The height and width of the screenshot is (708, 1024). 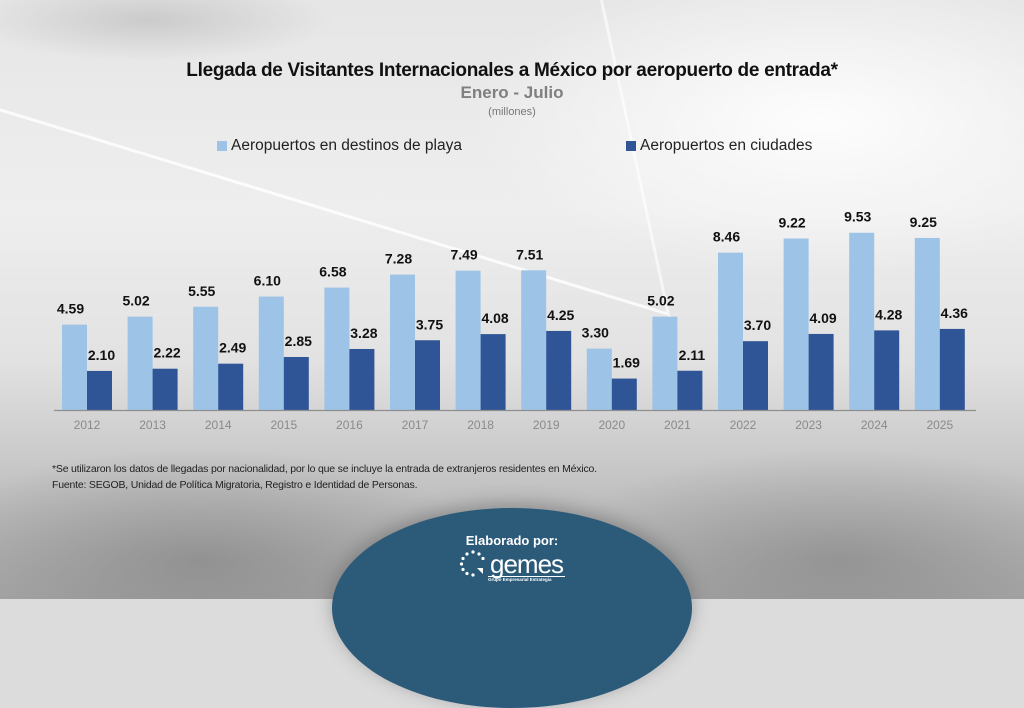 What do you see at coordinates (660, 301) in the screenshot?
I see `data-label-playa-2021: 5.02` at bounding box center [660, 301].